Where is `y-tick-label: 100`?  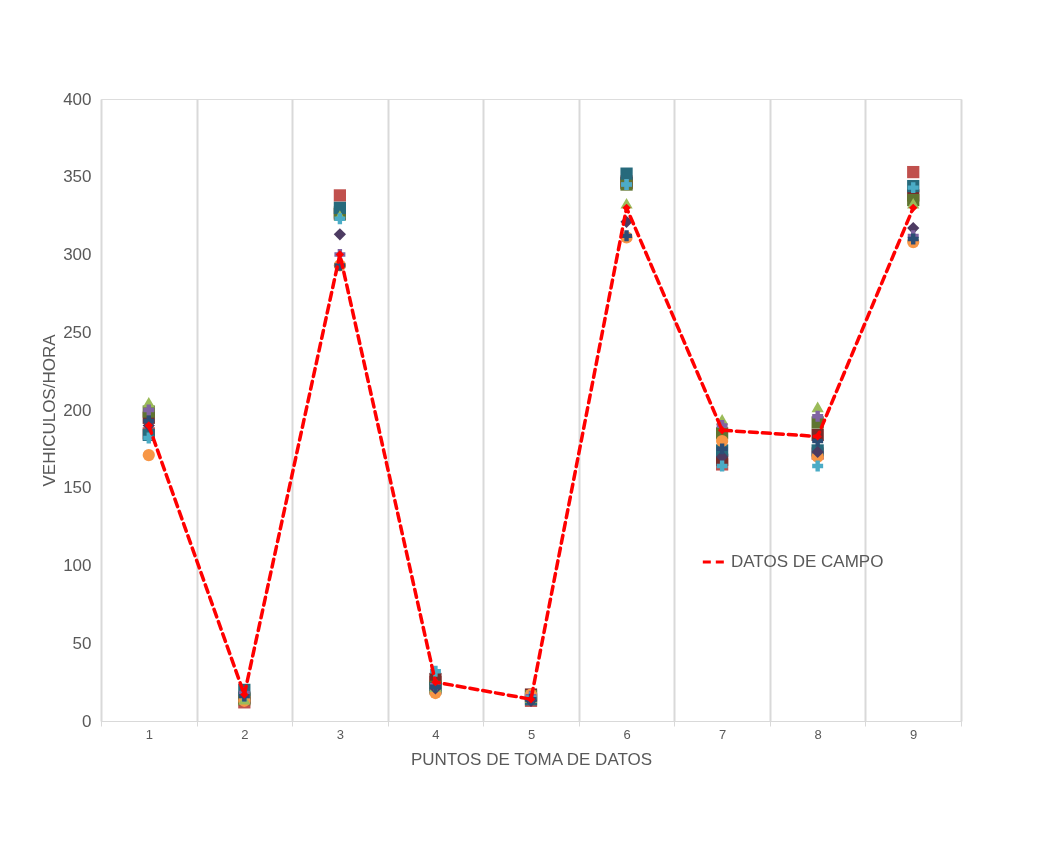 y-tick-label: 100 is located at coordinates (77, 565).